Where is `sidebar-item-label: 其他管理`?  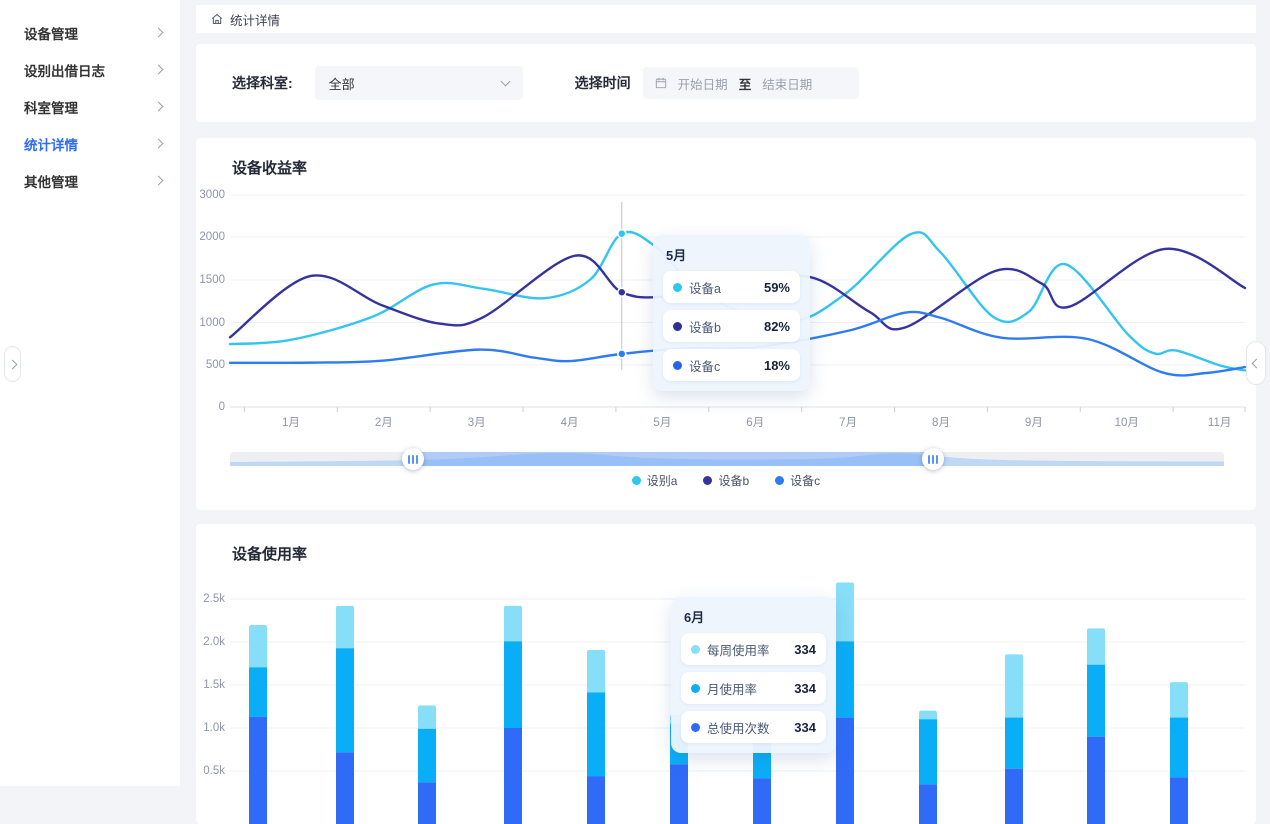
sidebar-item-label: 其他管理 is located at coordinates (51, 182).